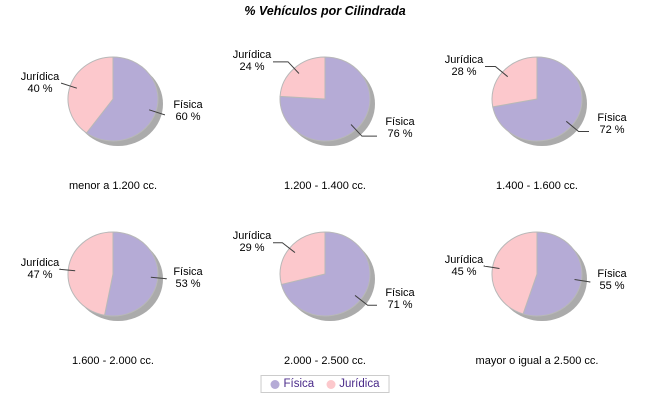 This screenshot has width=650, height=400. I want to click on slice-value: 28 %, so click(464, 71).